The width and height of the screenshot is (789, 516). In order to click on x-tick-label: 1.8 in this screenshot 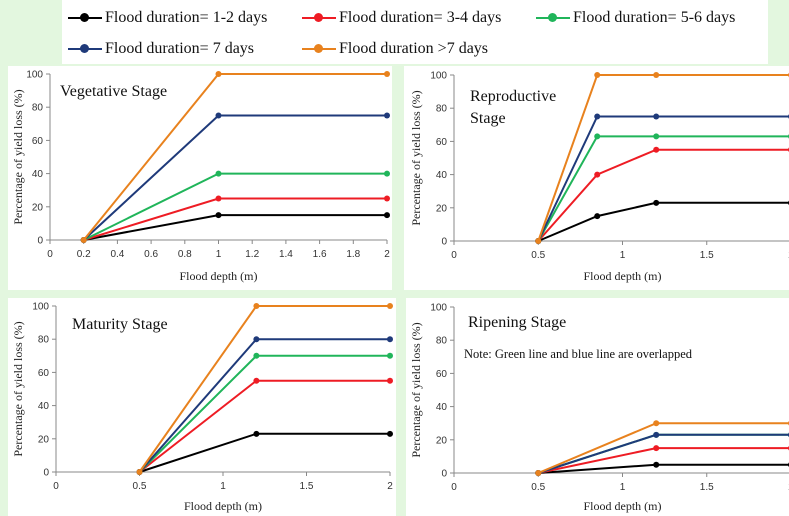, I will do `click(353, 254)`.